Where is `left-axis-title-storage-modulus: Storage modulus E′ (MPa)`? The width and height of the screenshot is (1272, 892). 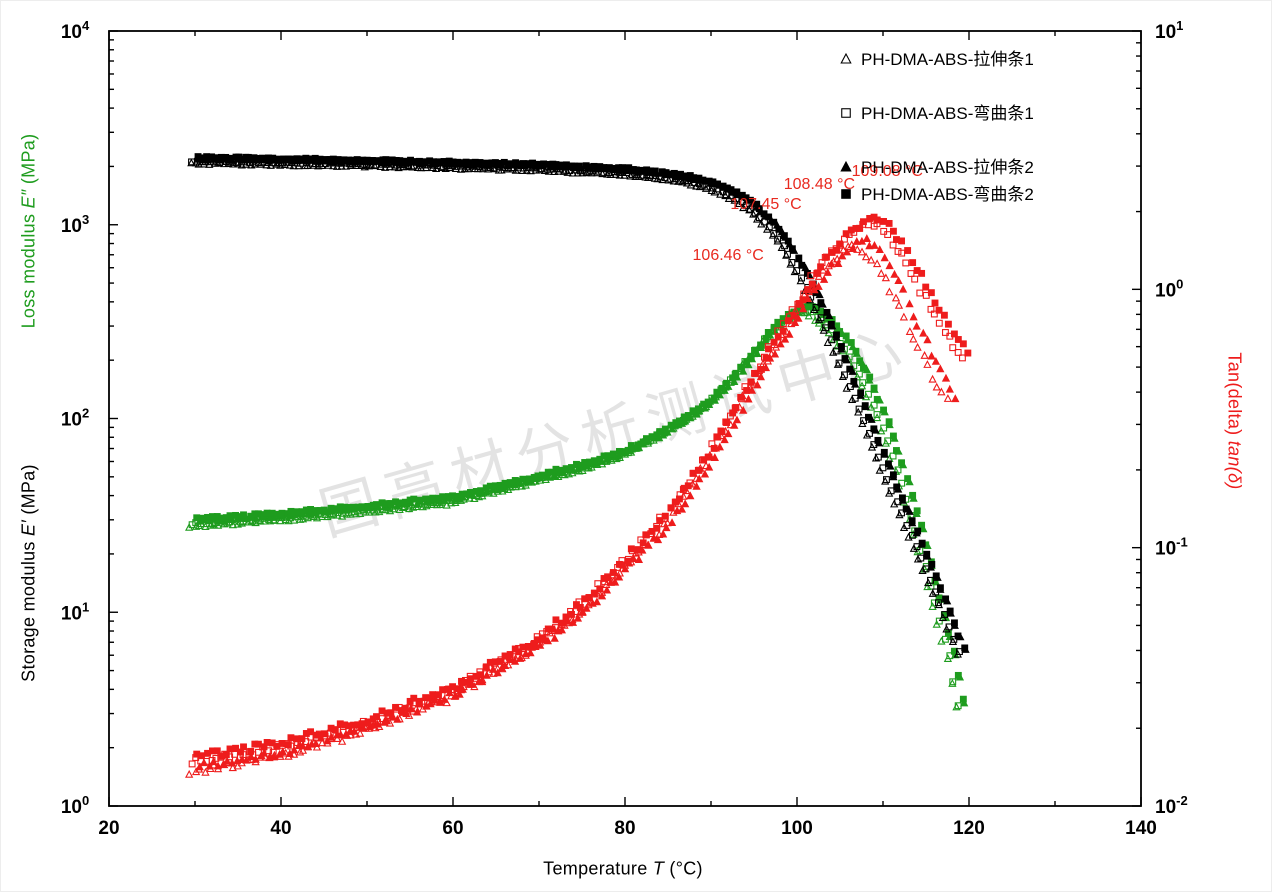 left-axis-title-storage-modulus: Storage modulus E′ (MPa) is located at coordinates (29, 573).